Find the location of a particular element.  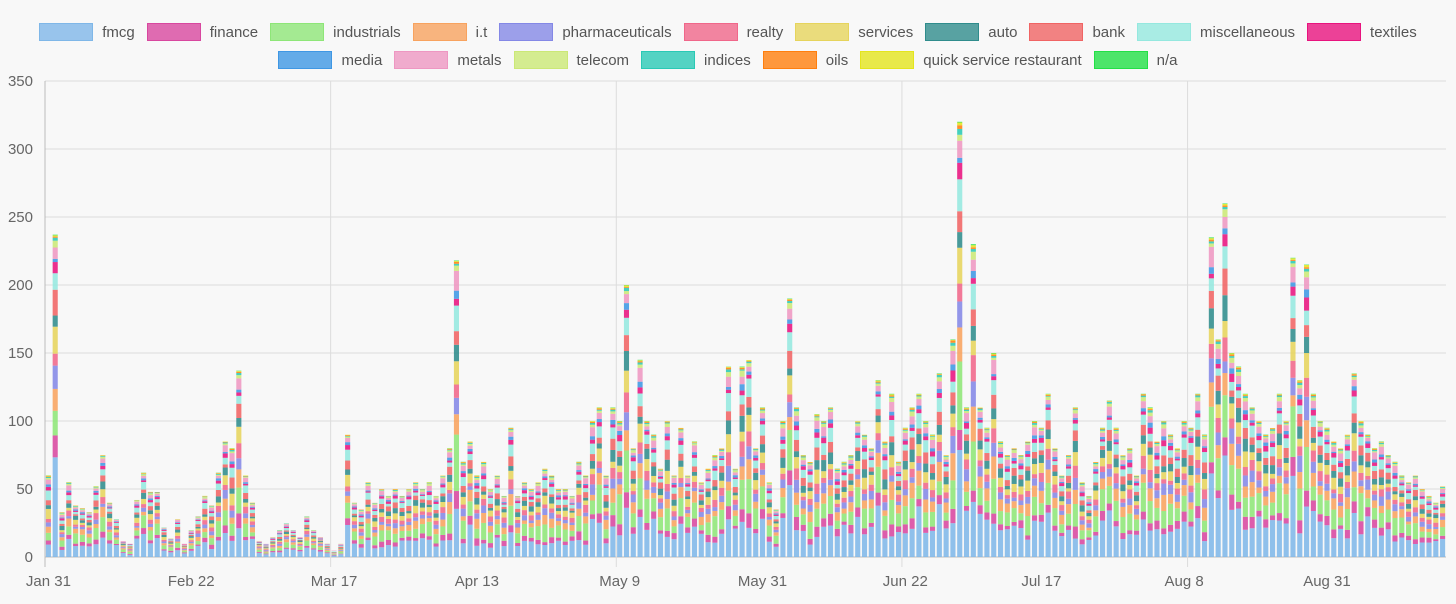

legend-item-metals: metals is located at coordinates (448, 60).